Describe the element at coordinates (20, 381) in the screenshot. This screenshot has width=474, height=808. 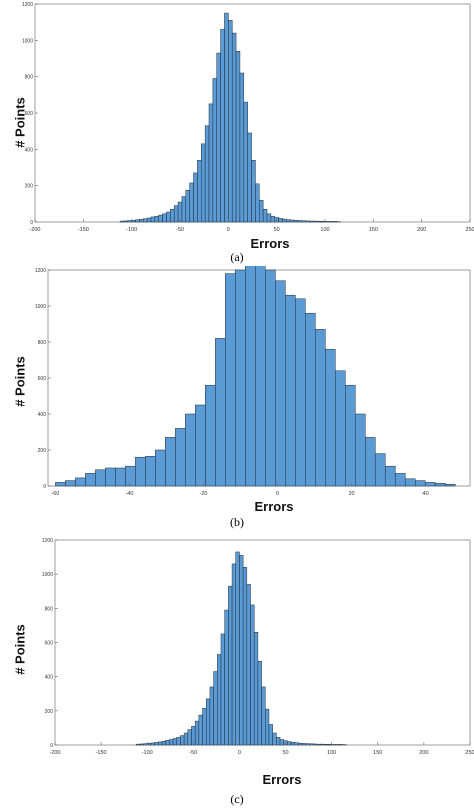
I see `y-axis-label: # Points` at that location.